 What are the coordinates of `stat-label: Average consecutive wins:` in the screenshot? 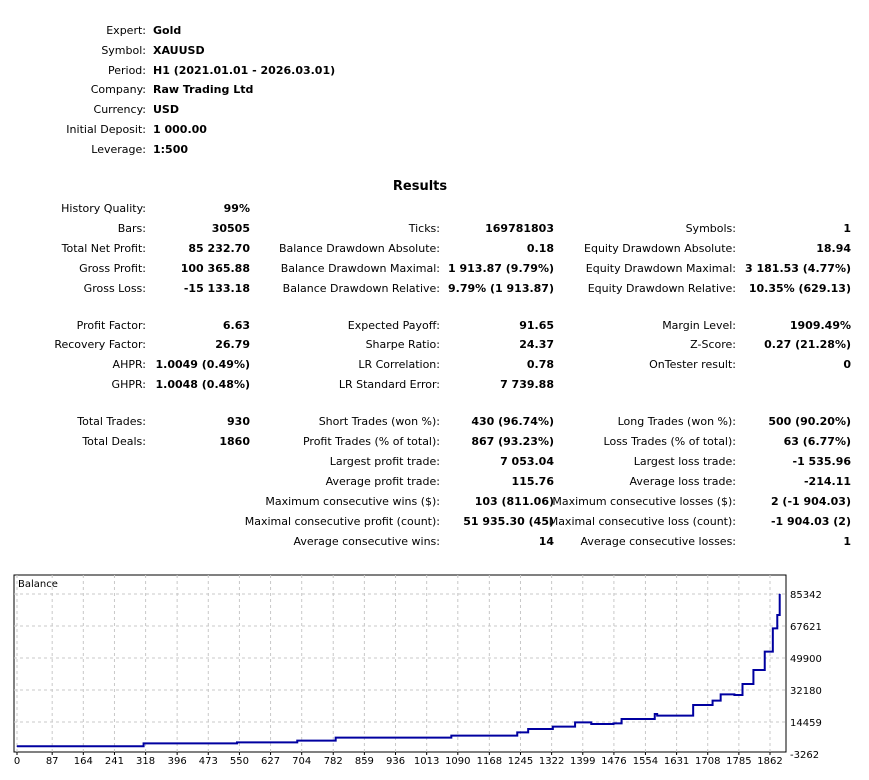 It's located at (366, 541).